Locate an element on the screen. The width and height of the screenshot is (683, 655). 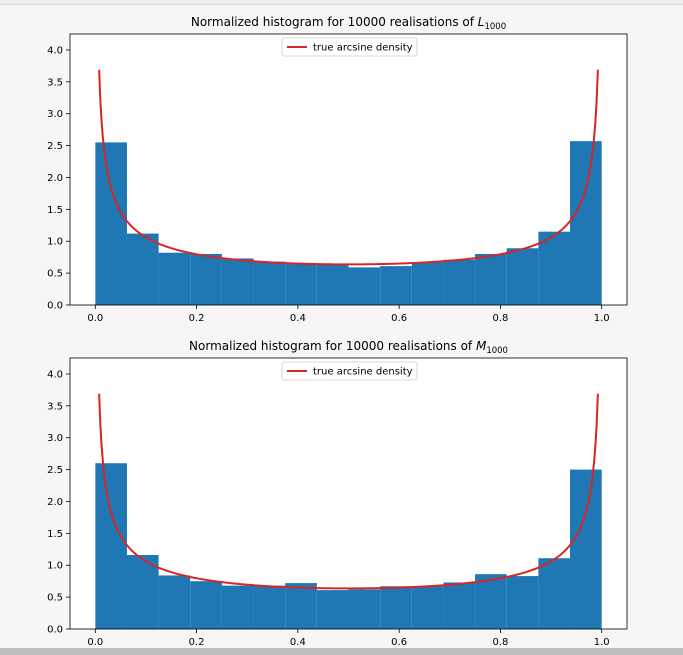
window-bottom-bar is located at coordinates (341, 651).